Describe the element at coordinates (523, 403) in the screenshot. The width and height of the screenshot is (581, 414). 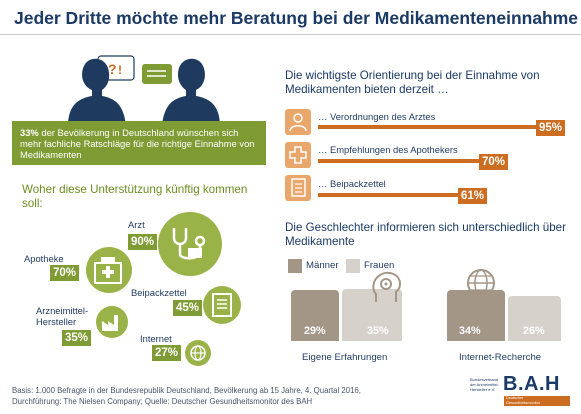
I see `logo-band-line-2: Gesundheitsmonitor` at that location.